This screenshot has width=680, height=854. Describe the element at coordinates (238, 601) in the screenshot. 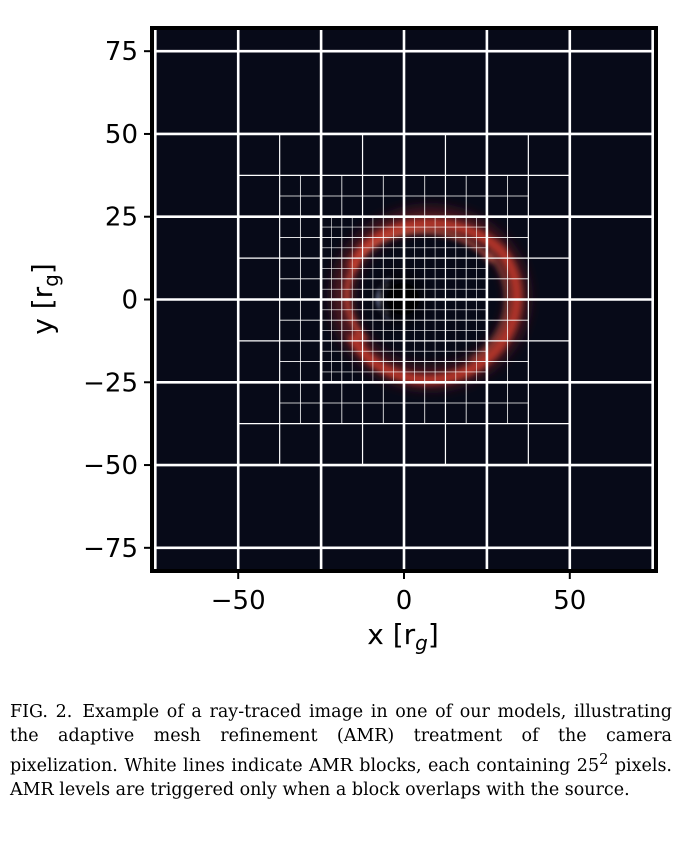

I see `x-tick-label: −50` at that location.